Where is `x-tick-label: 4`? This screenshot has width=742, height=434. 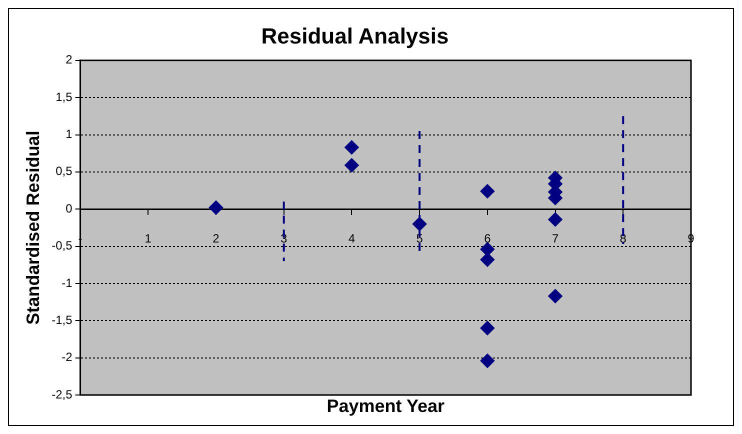
x-tick-label: 4 is located at coordinates (352, 239).